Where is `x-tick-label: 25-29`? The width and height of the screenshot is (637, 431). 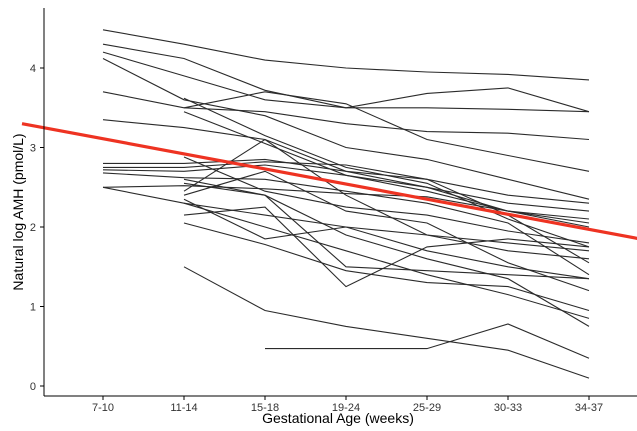 x-tick-label: 25-29 is located at coordinates (427, 408).